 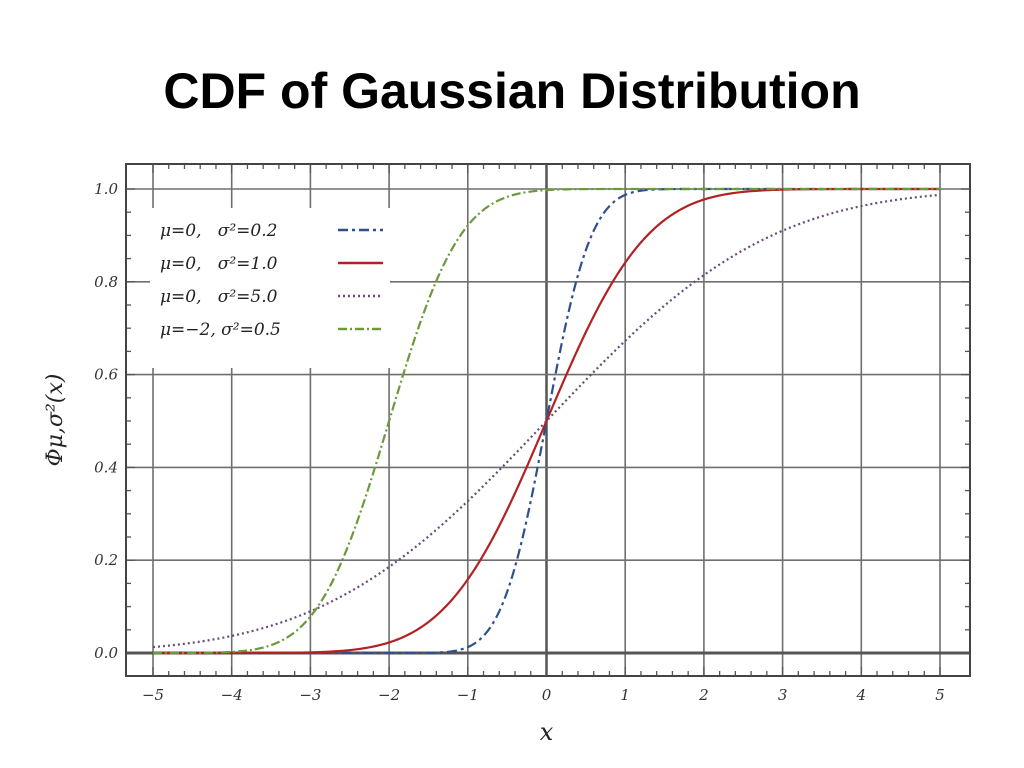 What do you see at coordinates (703, 695) in the screenshot?
I see `x-tick-label: 2` at bounding box center [703, 695].